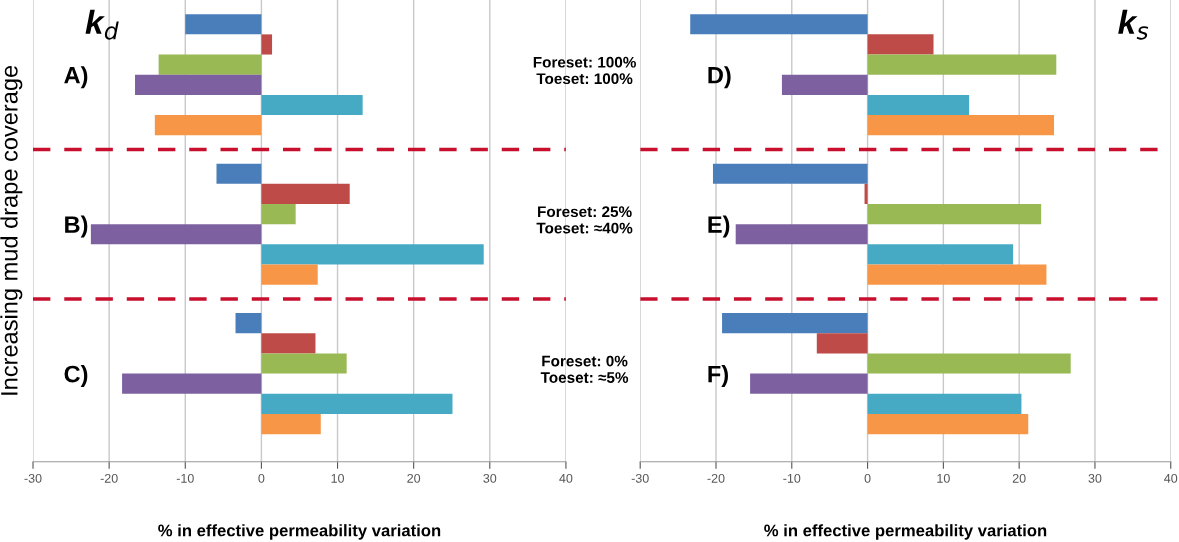 The image size is (1179, 542). I want to click on annotation: Foreset: 0% Toeset: ≈5%, so click(584, 369).